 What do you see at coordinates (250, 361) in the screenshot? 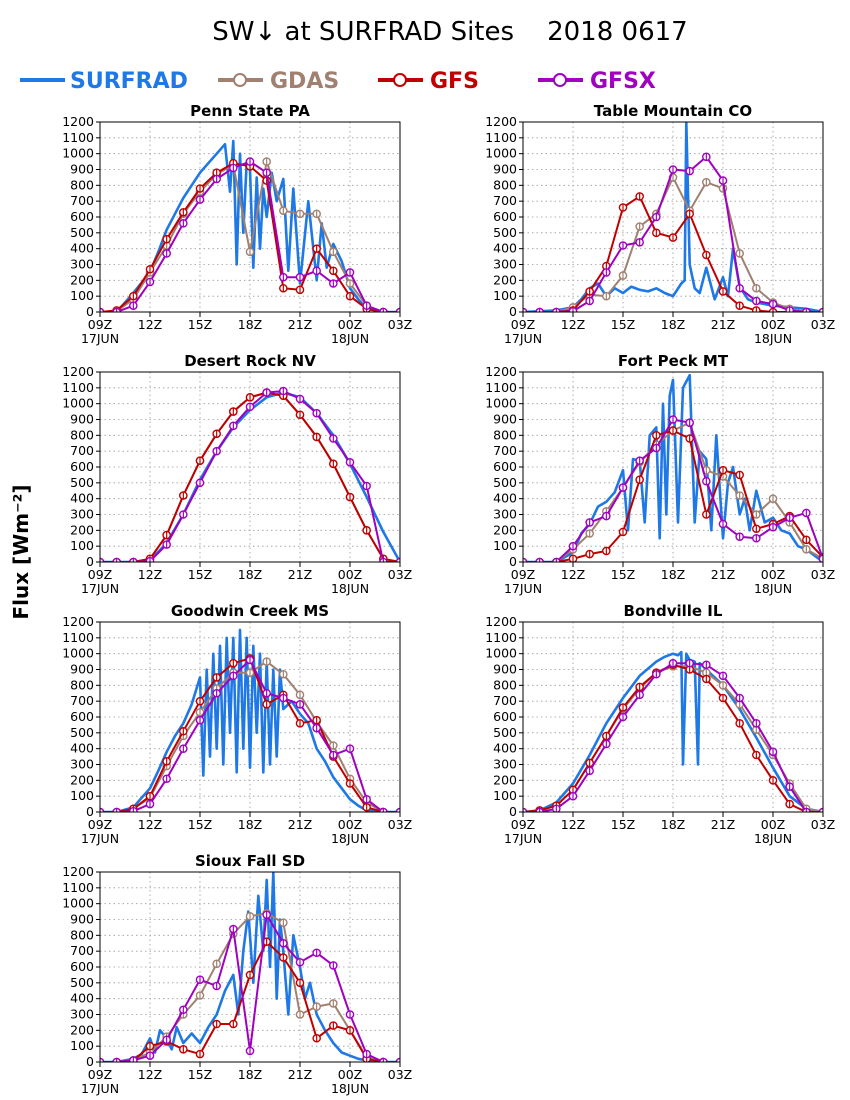
I see `panel-title: Desert Rock NV` at bounding box center [250, 361].